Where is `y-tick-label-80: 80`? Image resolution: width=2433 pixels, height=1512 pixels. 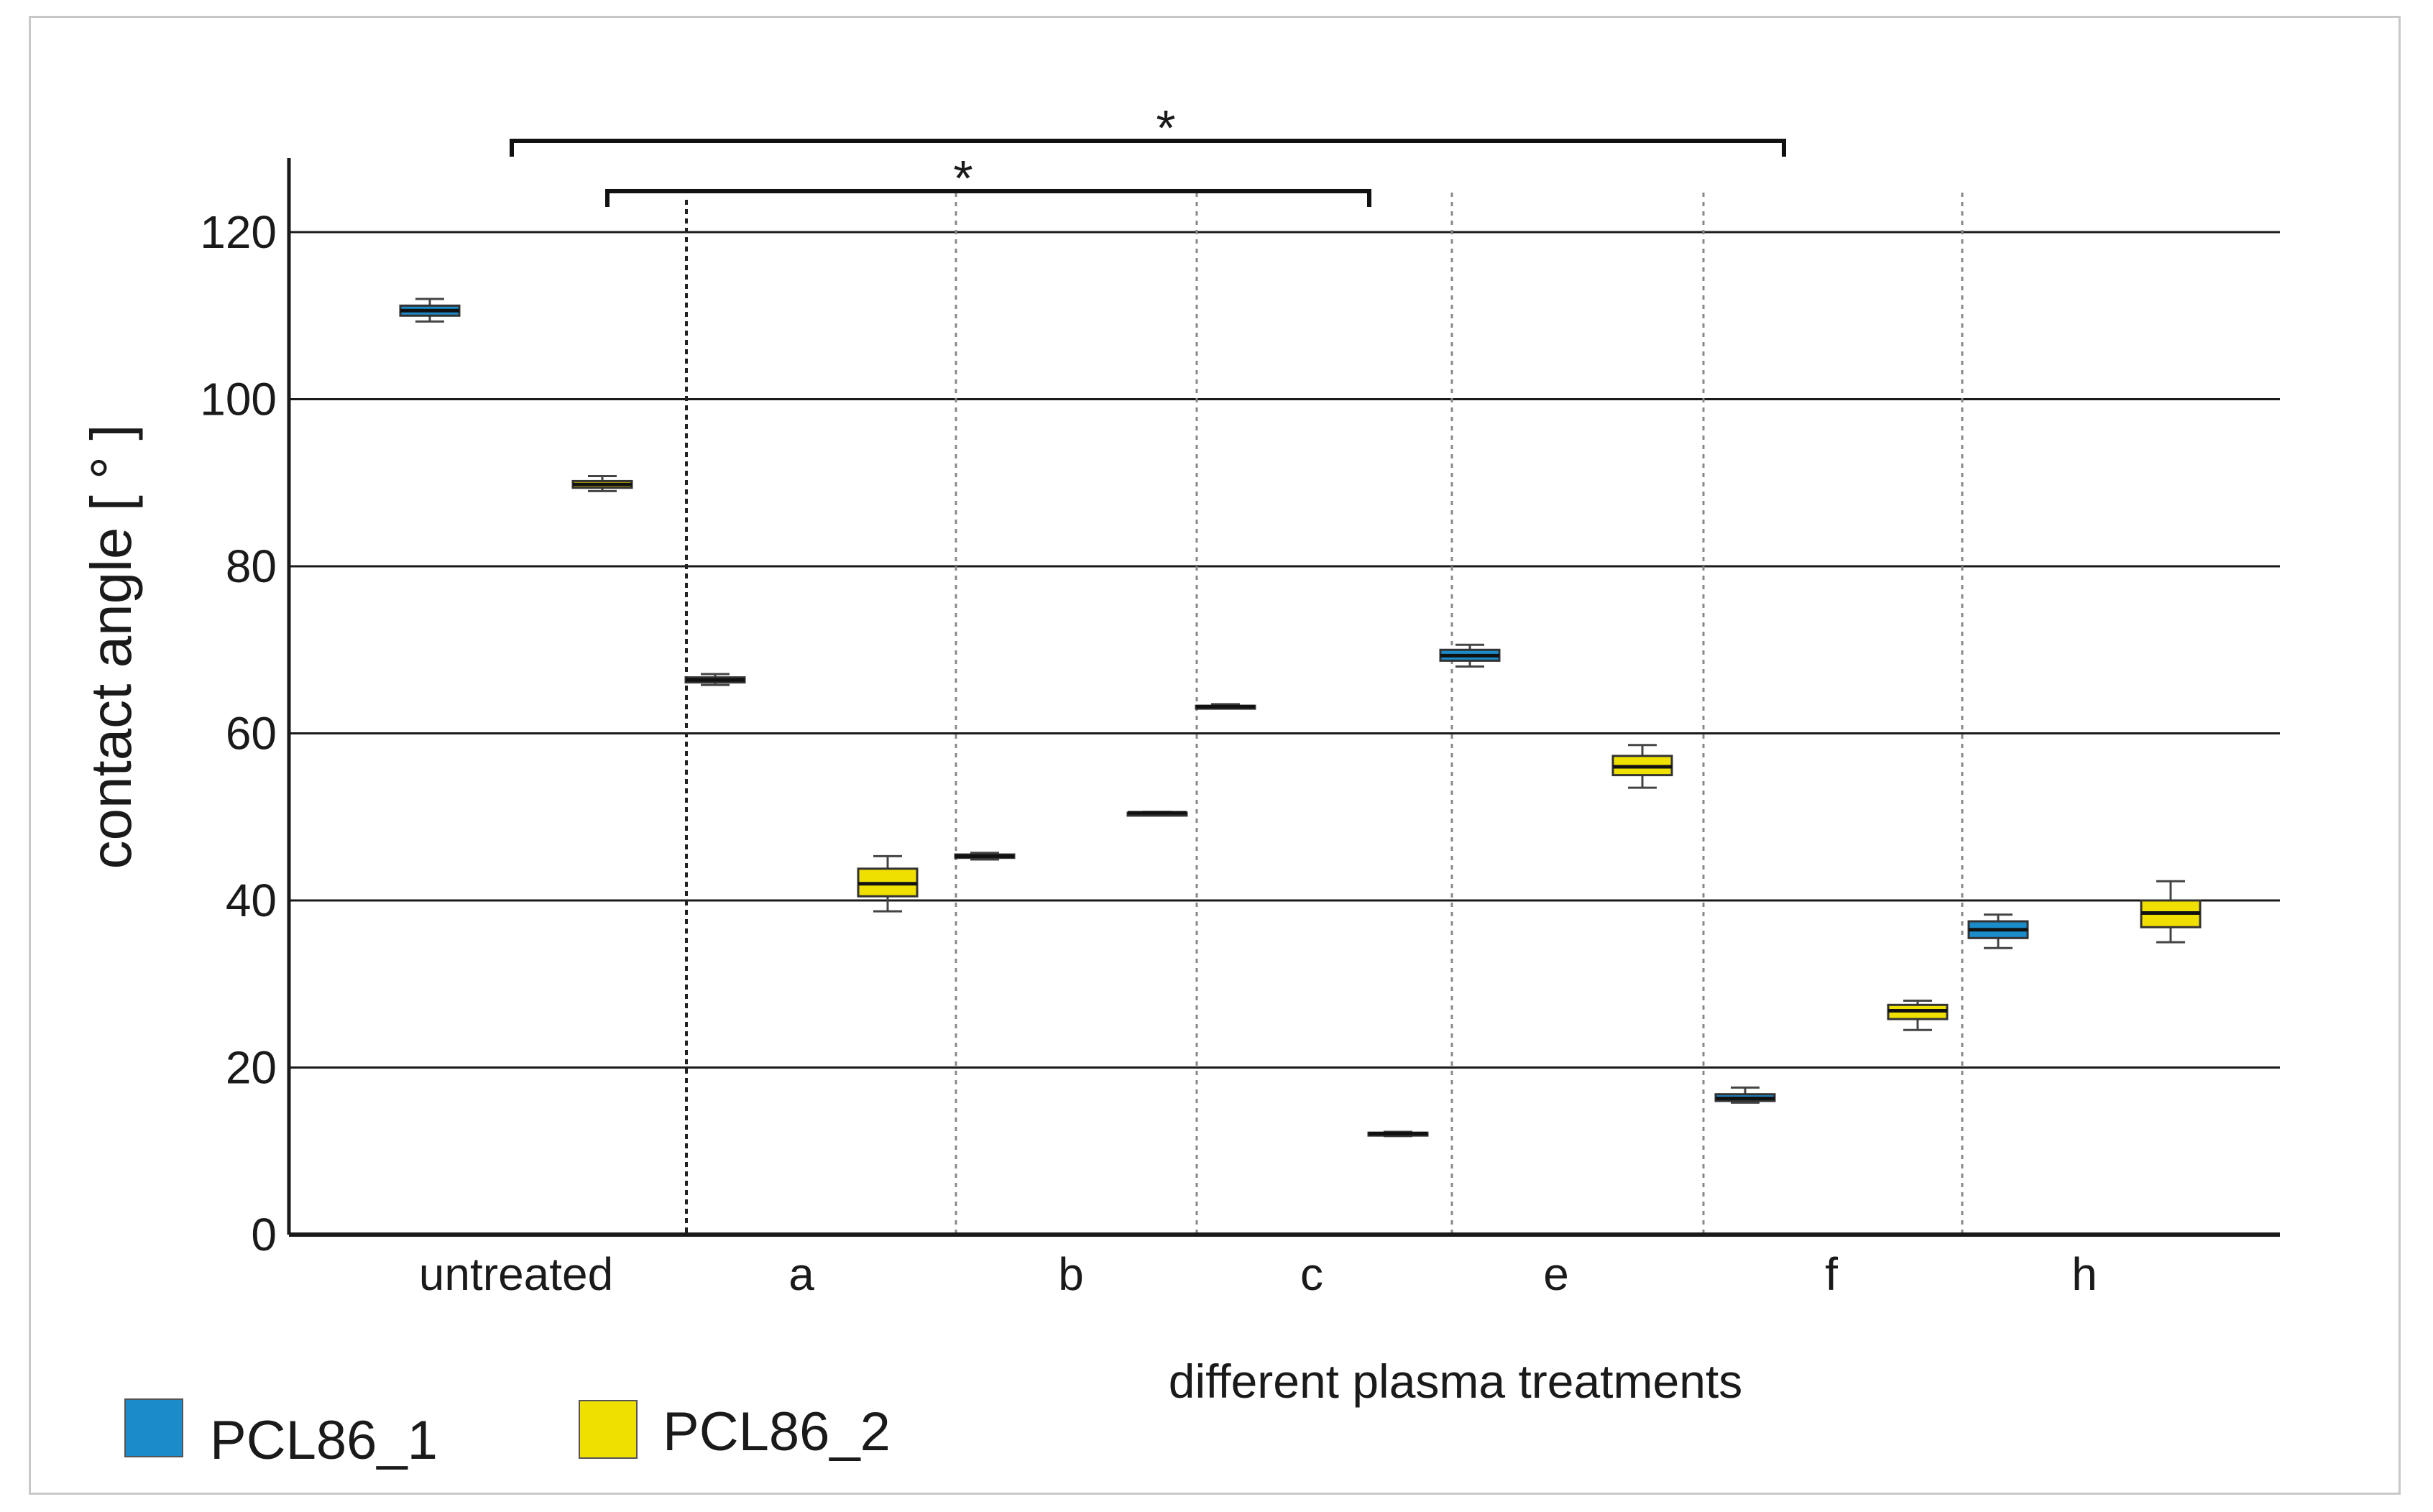
y-tick-label-80: 80 is located at coordinates (252, 566).